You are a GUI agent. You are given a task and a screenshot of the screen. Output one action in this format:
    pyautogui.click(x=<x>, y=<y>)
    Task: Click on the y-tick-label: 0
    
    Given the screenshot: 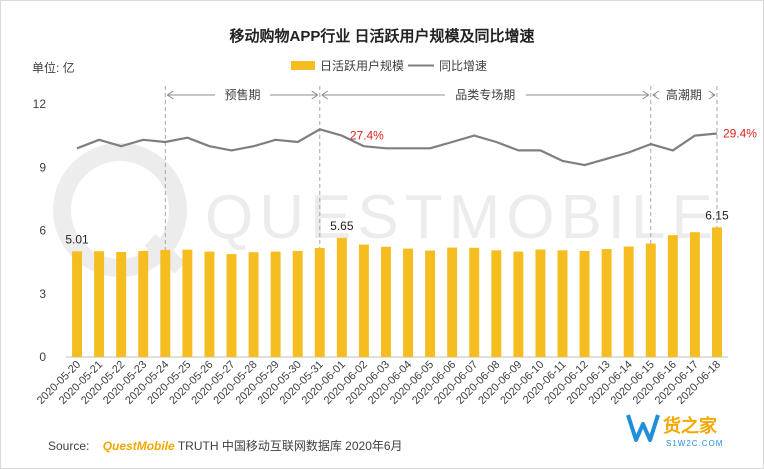 What is the action you would take?
    pyautogui.click(x=42, y=357)
    